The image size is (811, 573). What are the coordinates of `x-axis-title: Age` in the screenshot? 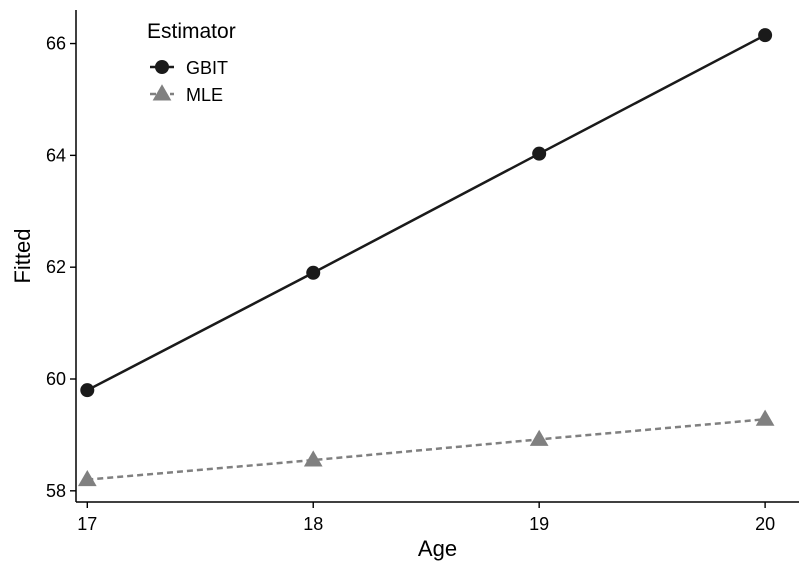 It's located at (437, 548).